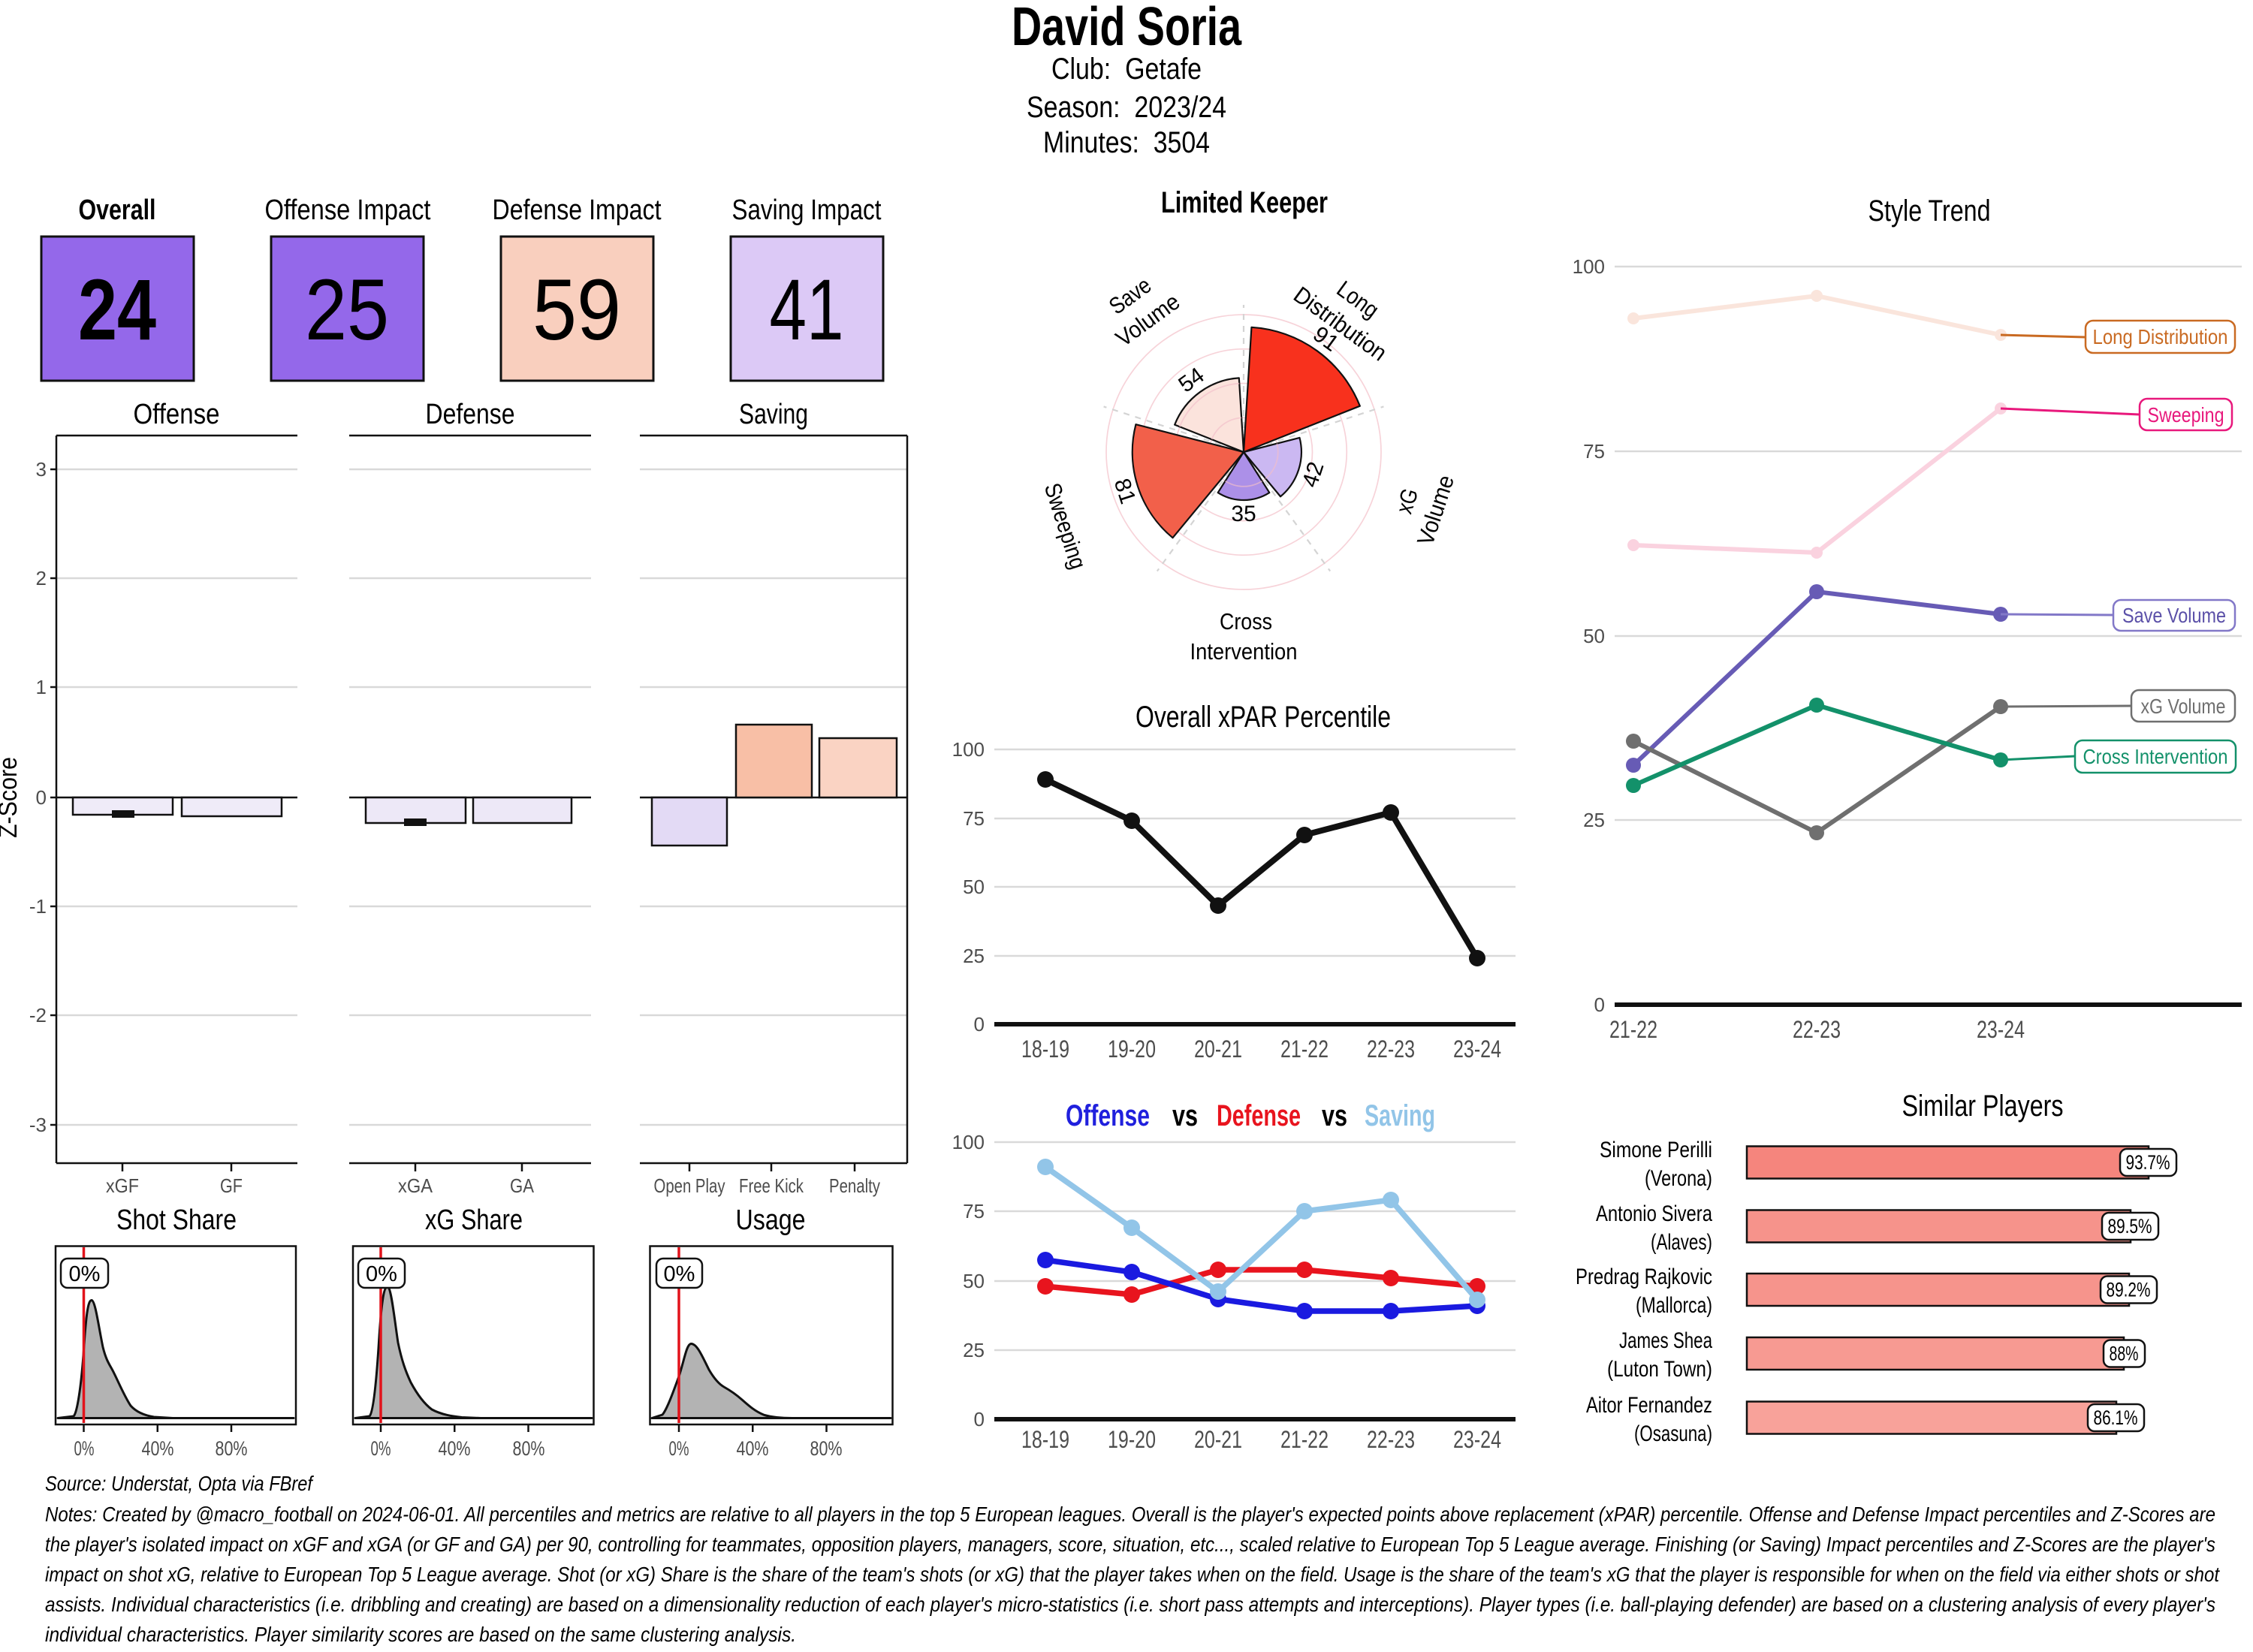 This screenshot has width=2253, height=1652. What do you see at coordinates (807, 310) in the screenshot?
I see `svg-text: 41` at bounding box center [807, 310].